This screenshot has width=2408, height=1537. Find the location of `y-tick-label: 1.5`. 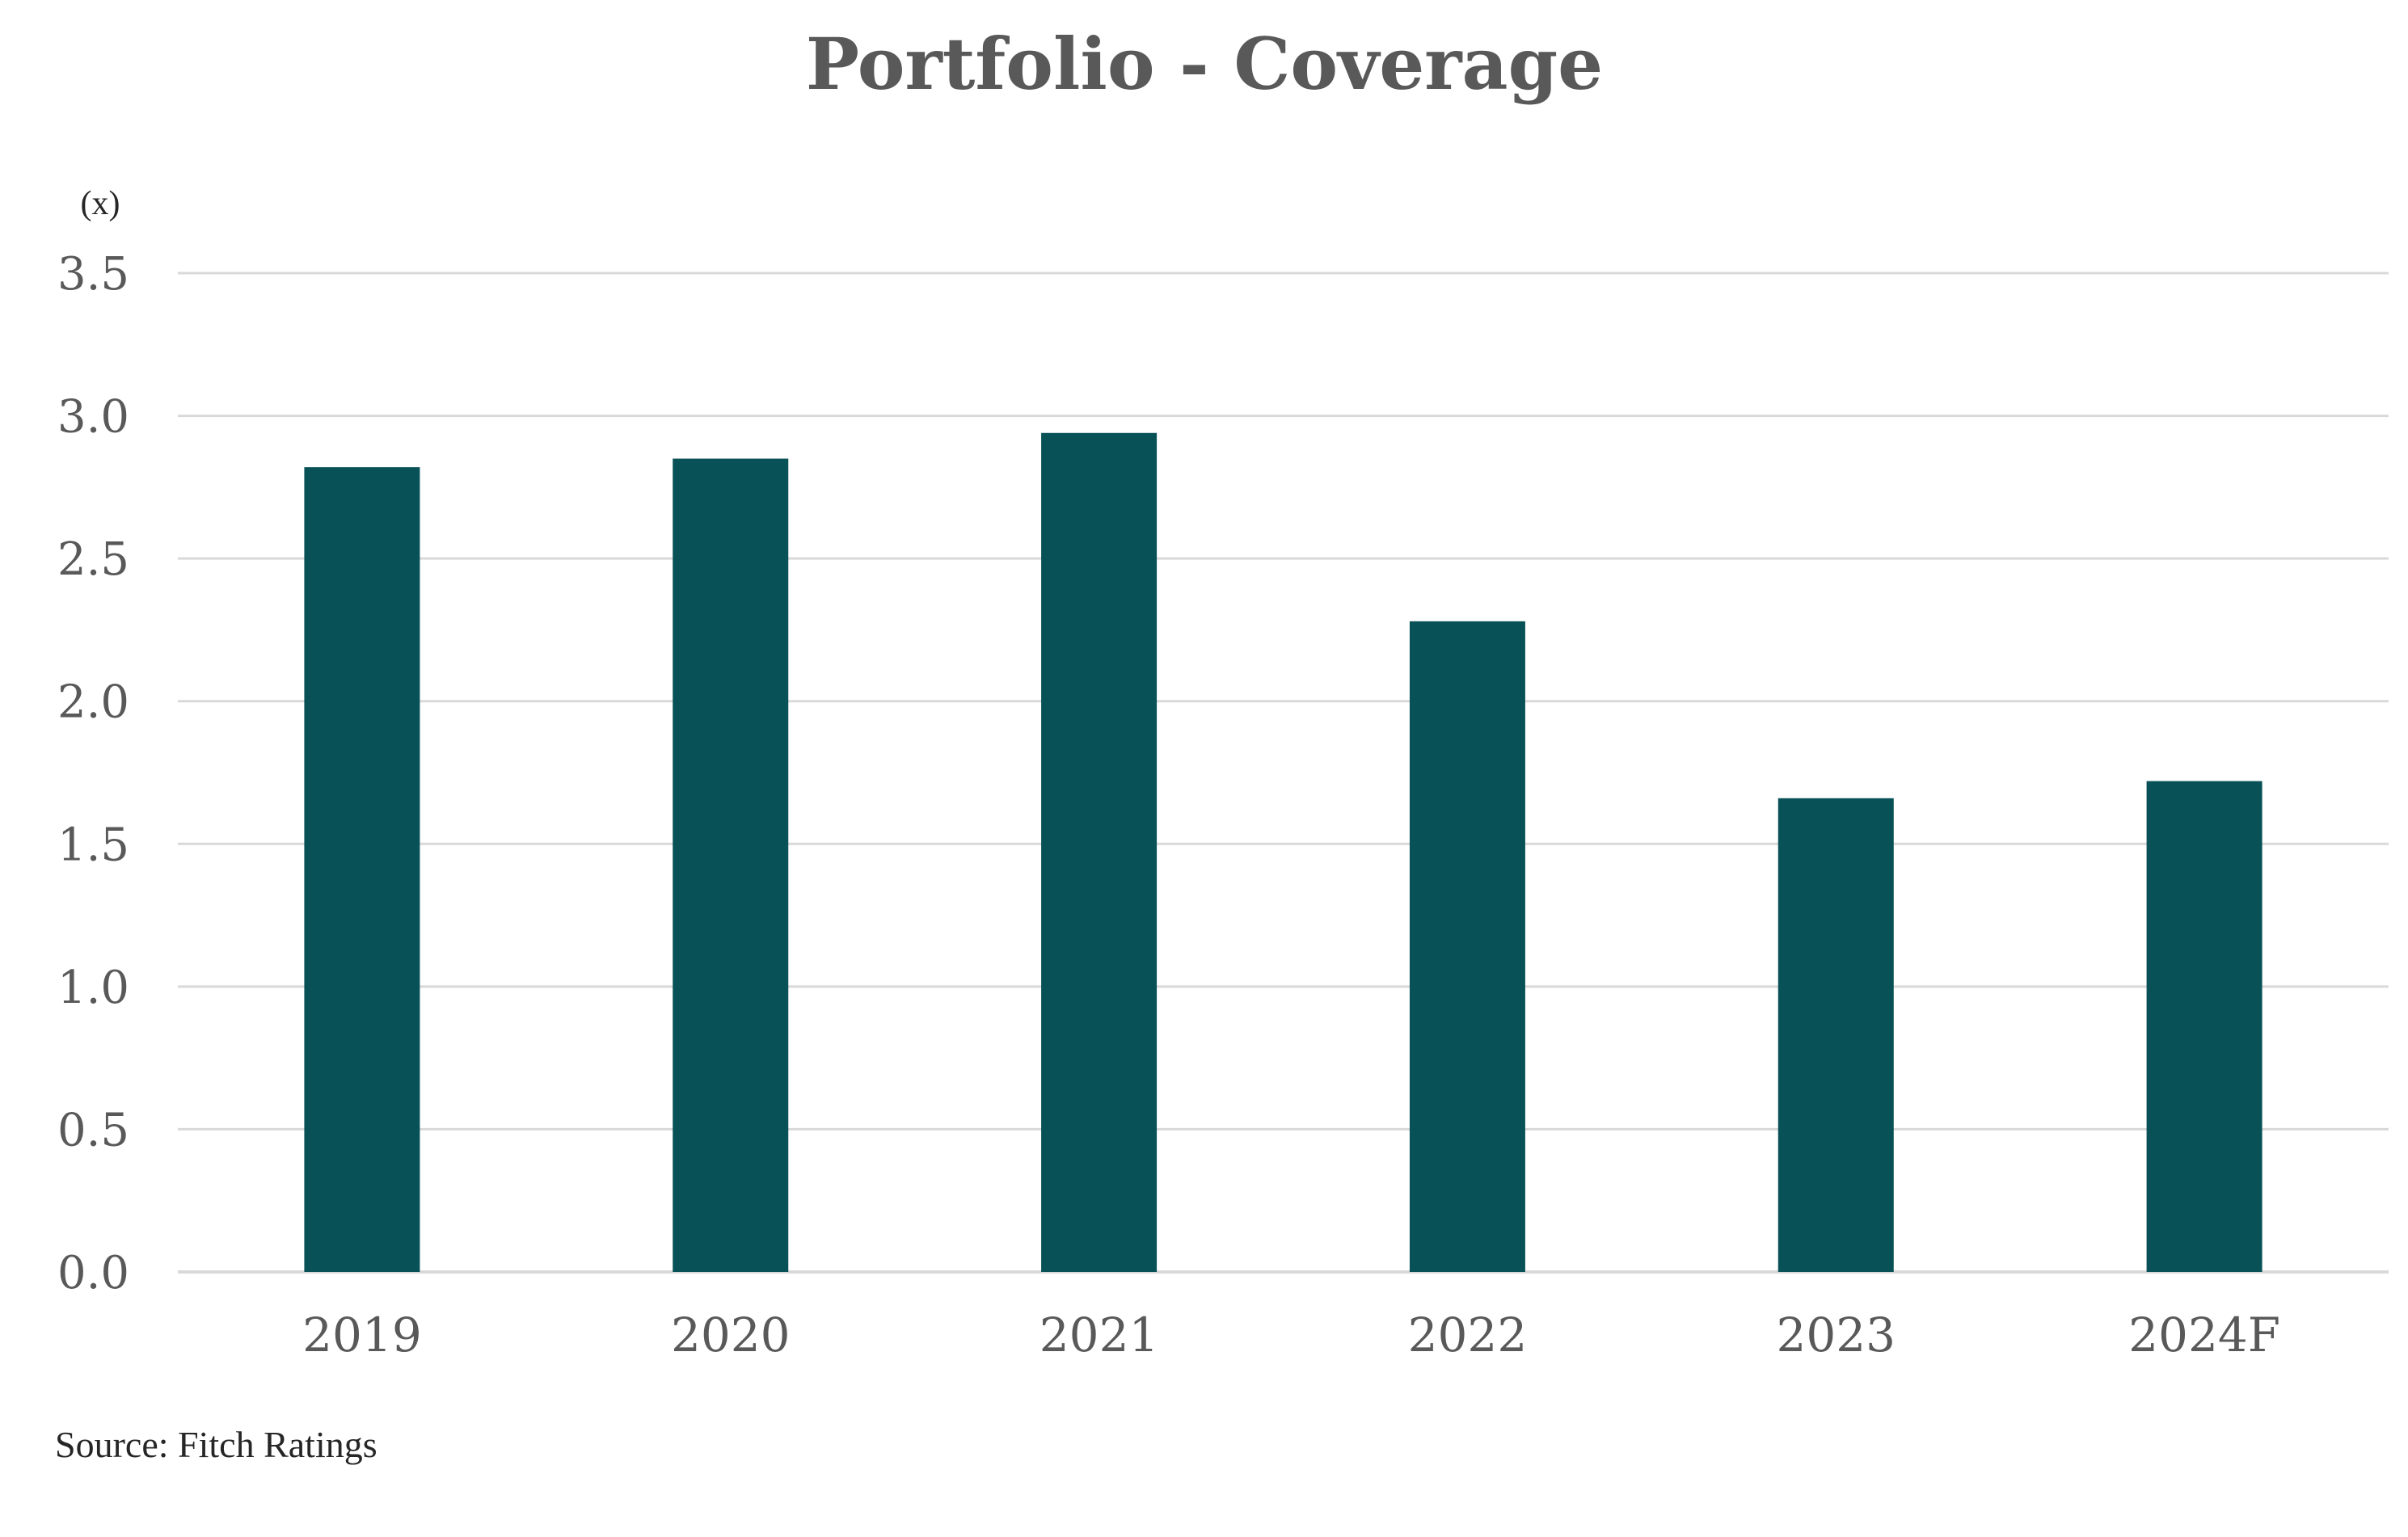

y-tick-label: 1.5 is located at coordinates (93, 845).